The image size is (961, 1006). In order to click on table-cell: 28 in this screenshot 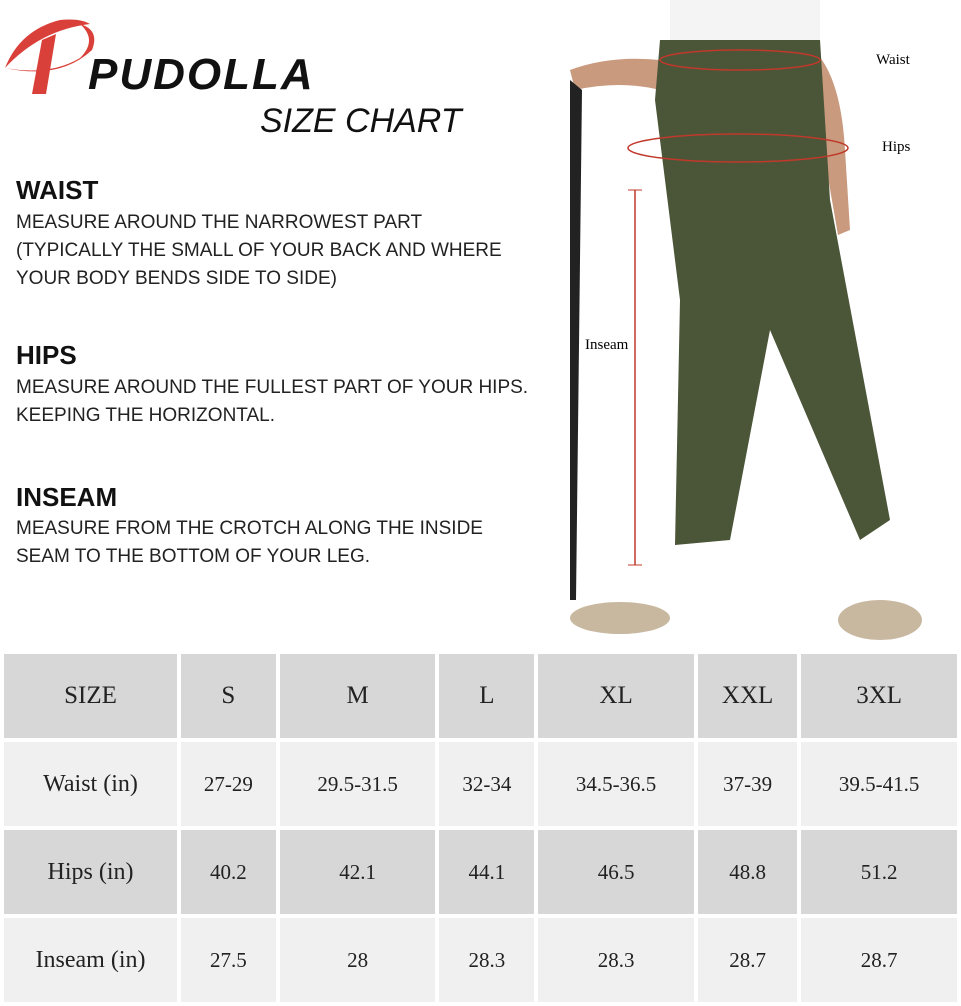, I will do `click(357, 960)`.